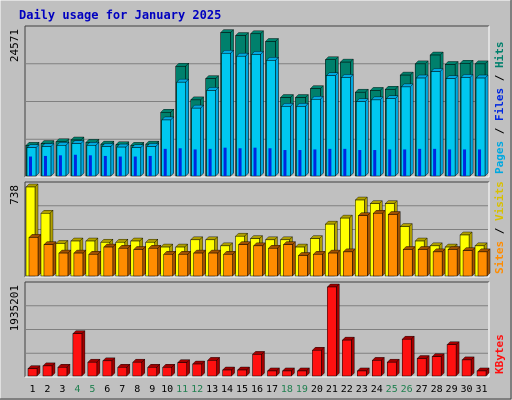  I want to click on legend-part-0: Sites, so click(499, 257).